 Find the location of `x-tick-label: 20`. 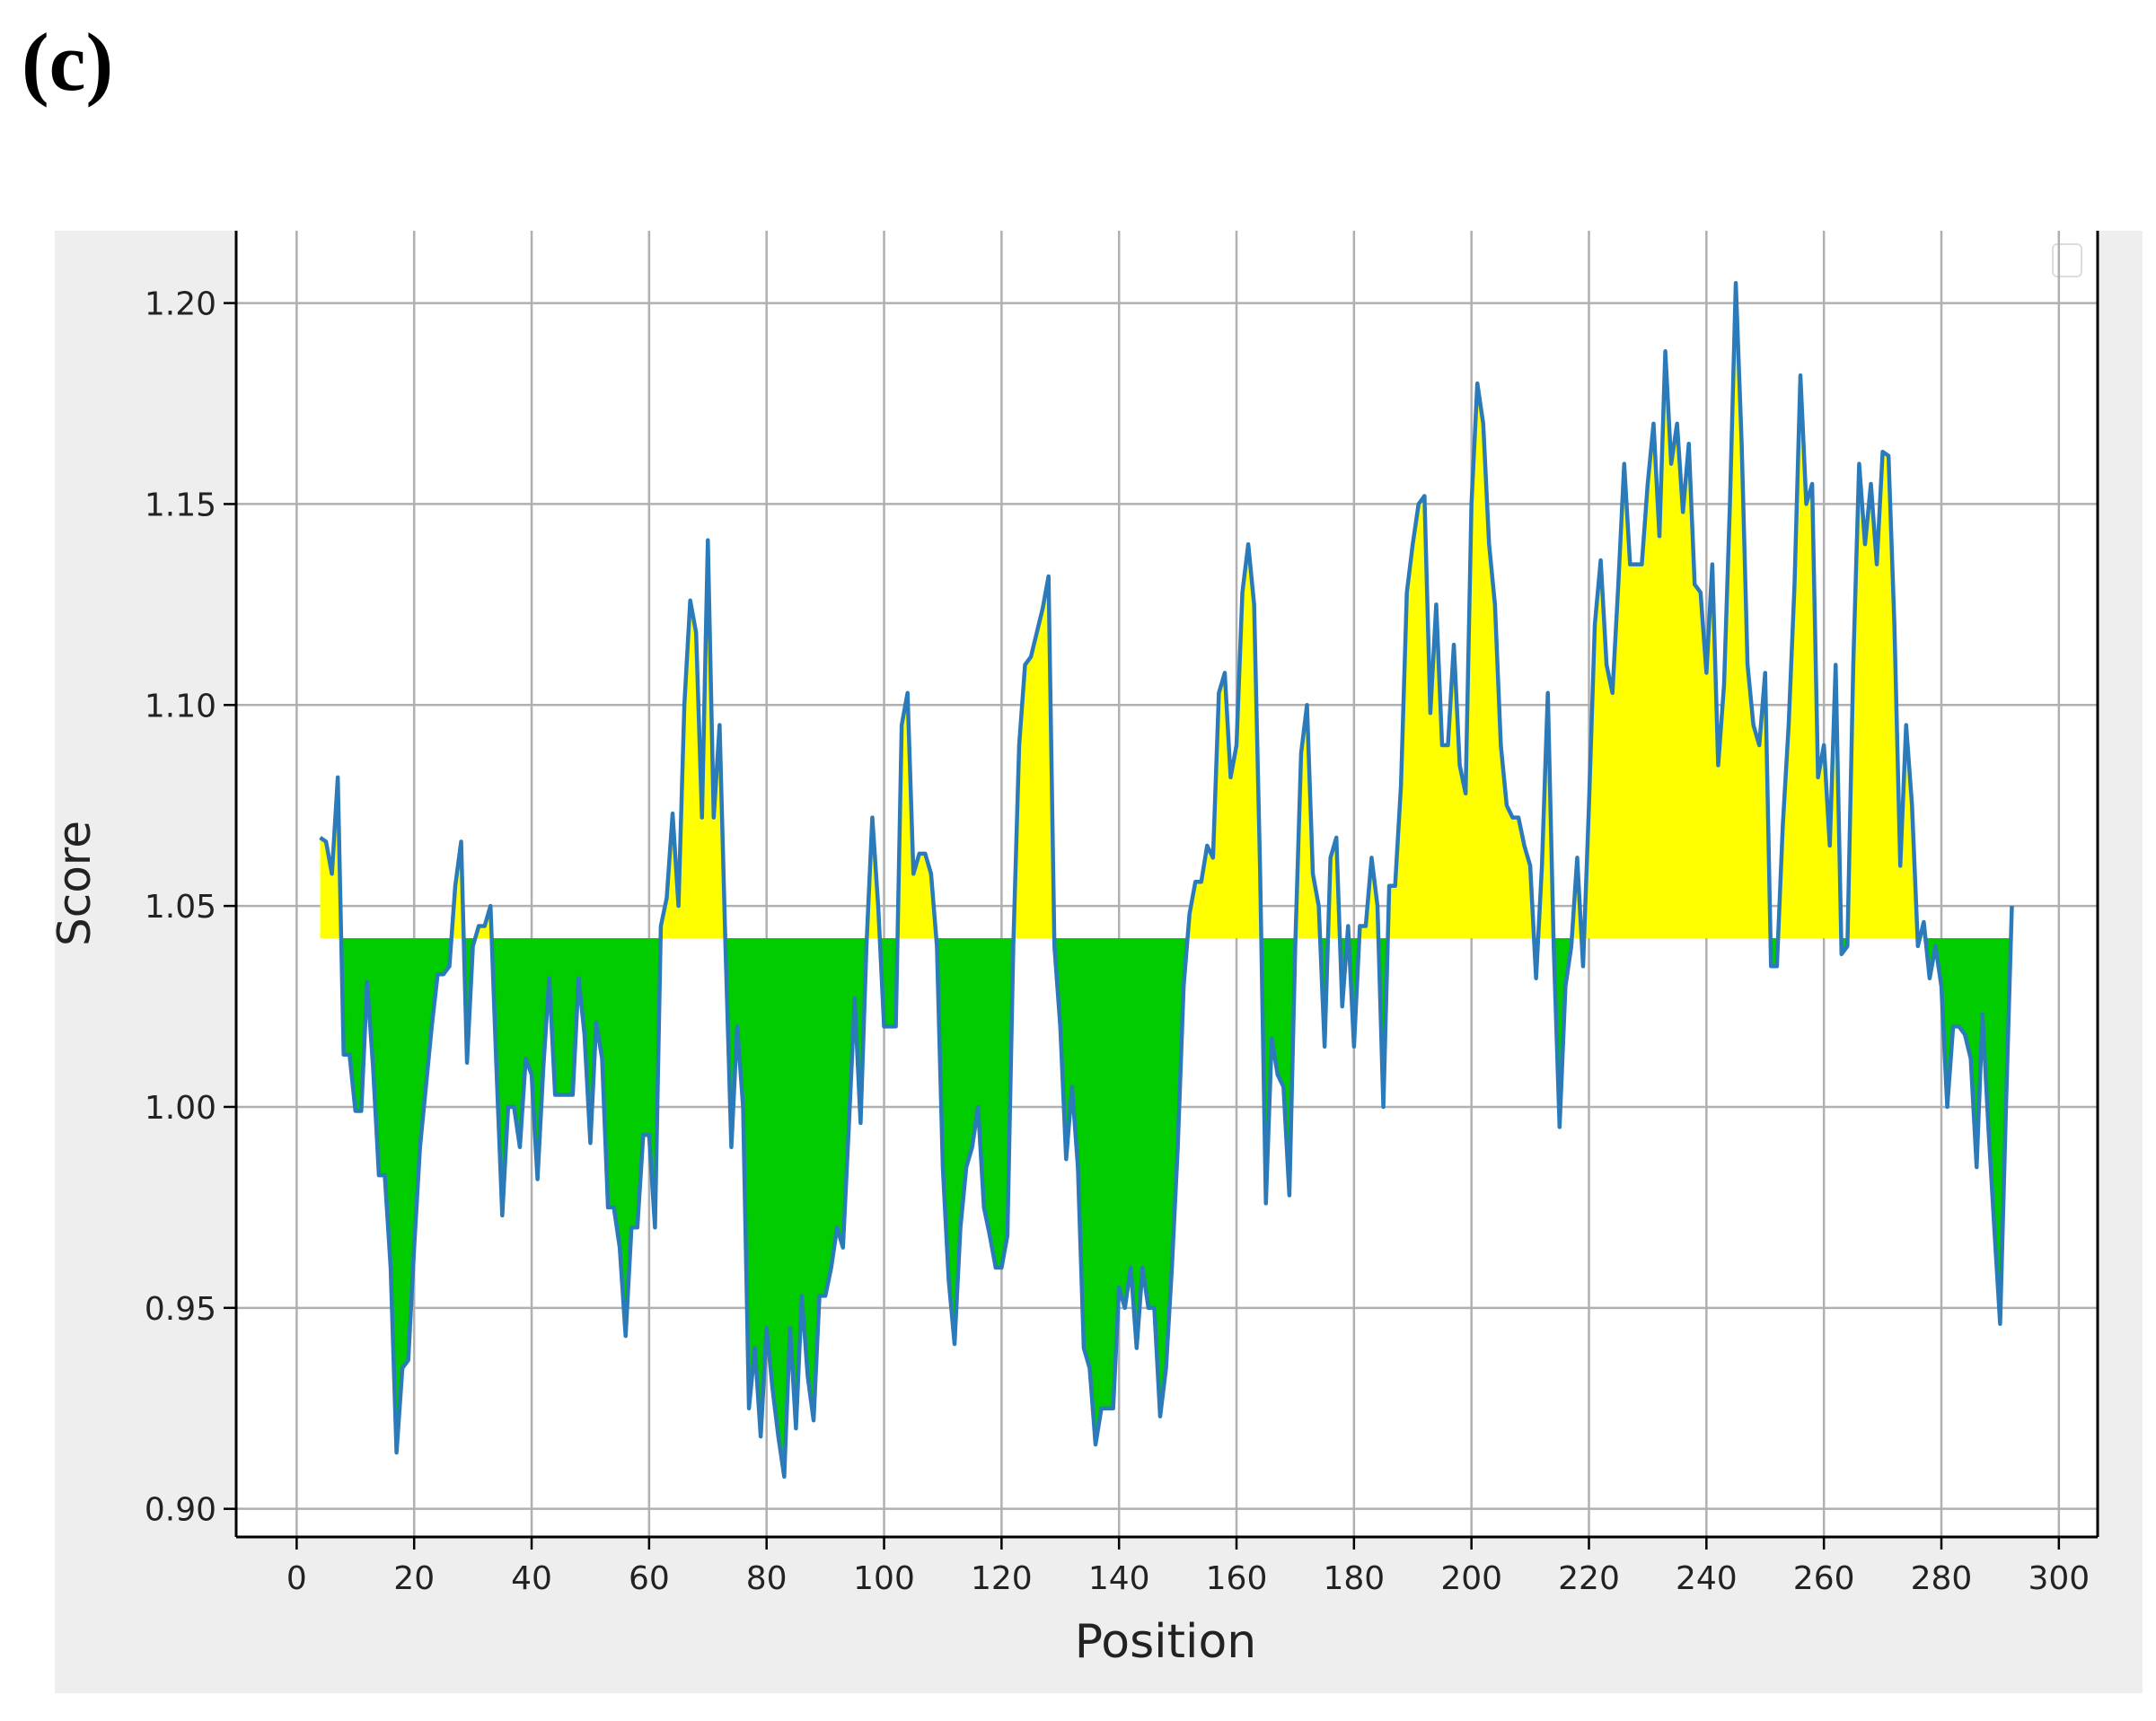

x-tick-label: 20 is located at coordinates (414, 1578).